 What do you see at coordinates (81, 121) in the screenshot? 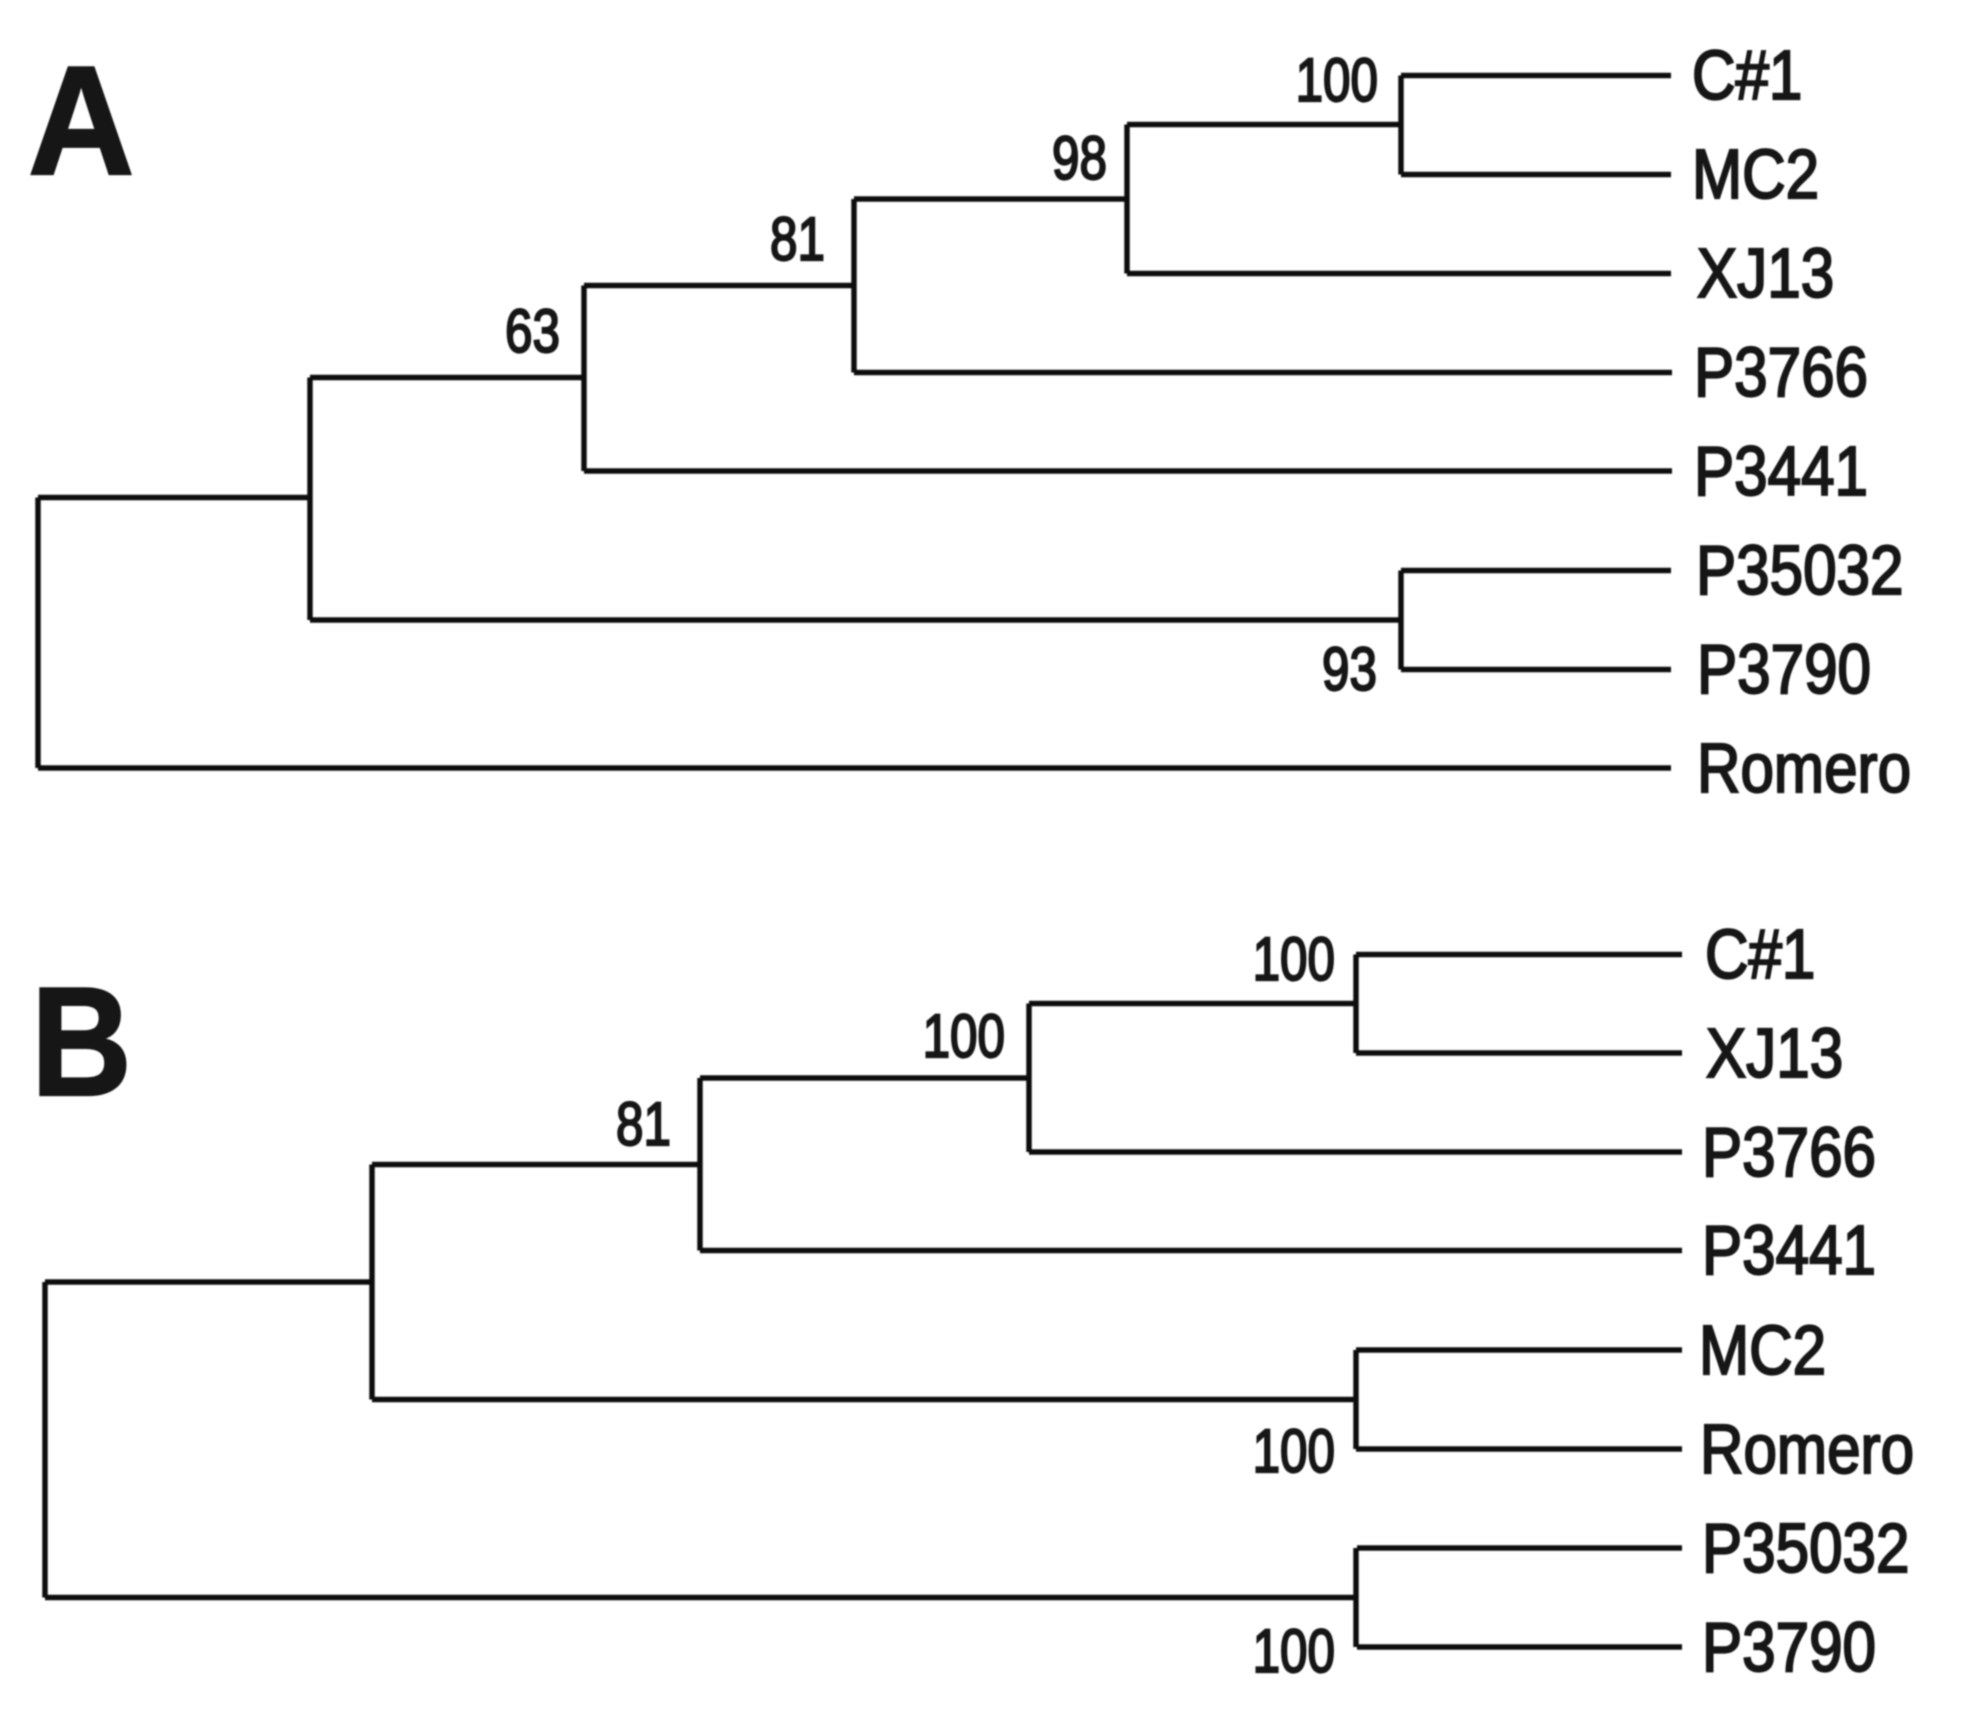
I see `svg-text: A` at bounding box center [81, 121].